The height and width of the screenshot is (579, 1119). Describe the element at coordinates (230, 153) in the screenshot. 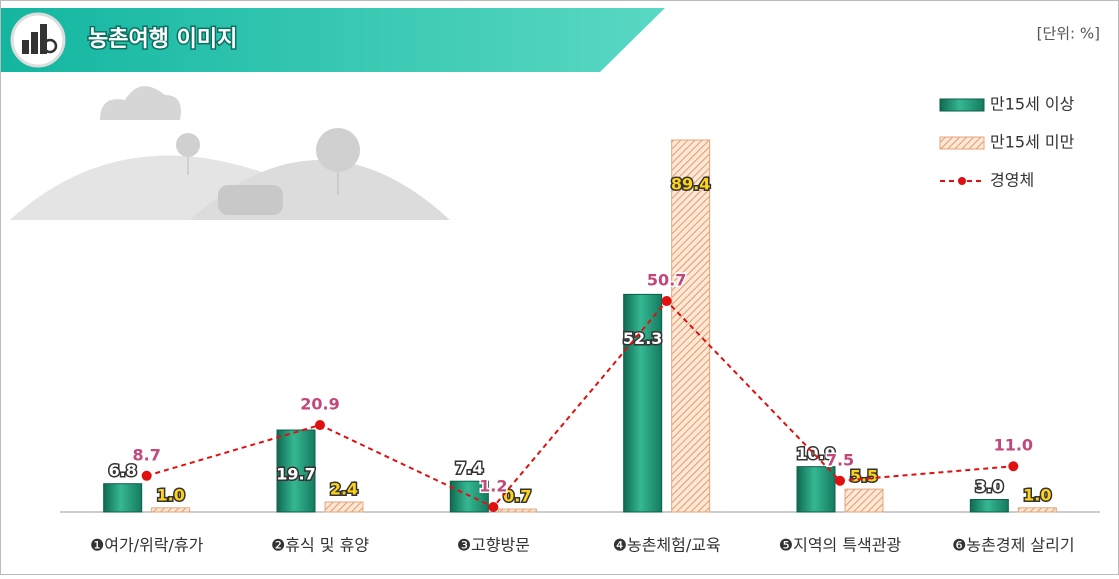

I see `illustration` at that location.